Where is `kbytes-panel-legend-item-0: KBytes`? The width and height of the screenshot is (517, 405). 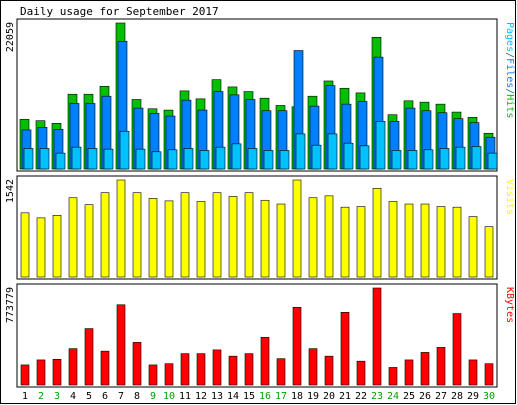
kbytes-panel-legend-item-0: KBytes is located at coordinates (509, 305).